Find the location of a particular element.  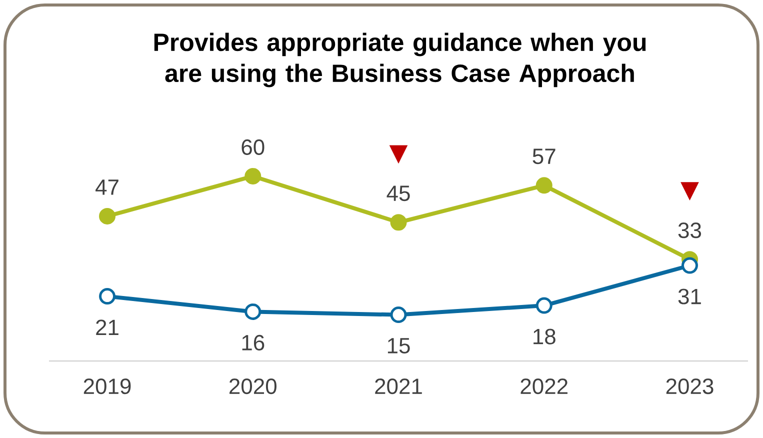

x-tick-label: 2022 is located at coordinates (544, 386).